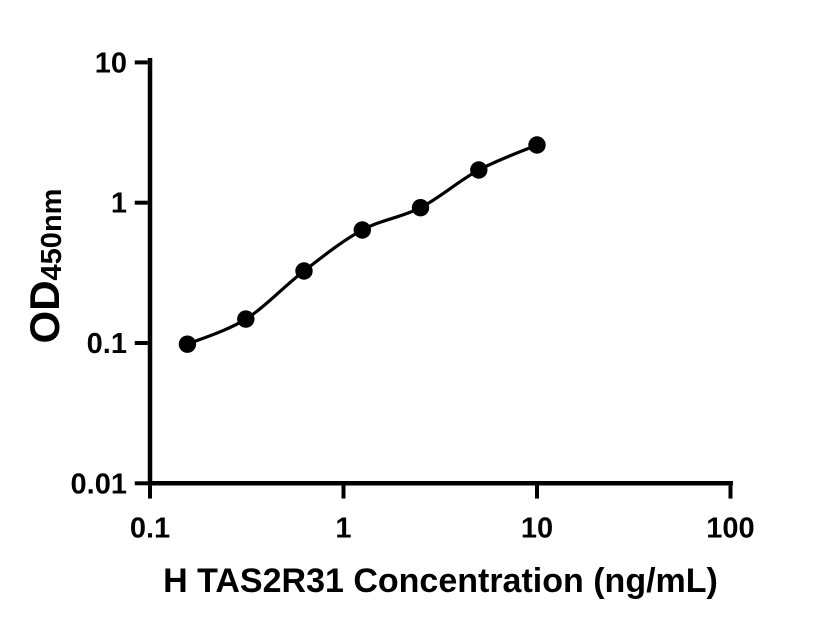 This screenshot has width=816, height=640. What do you see at coordinates (111, 63) in the screenshot?
I see `y-axis-tick-label: 10` at bounding box center [111, 63].